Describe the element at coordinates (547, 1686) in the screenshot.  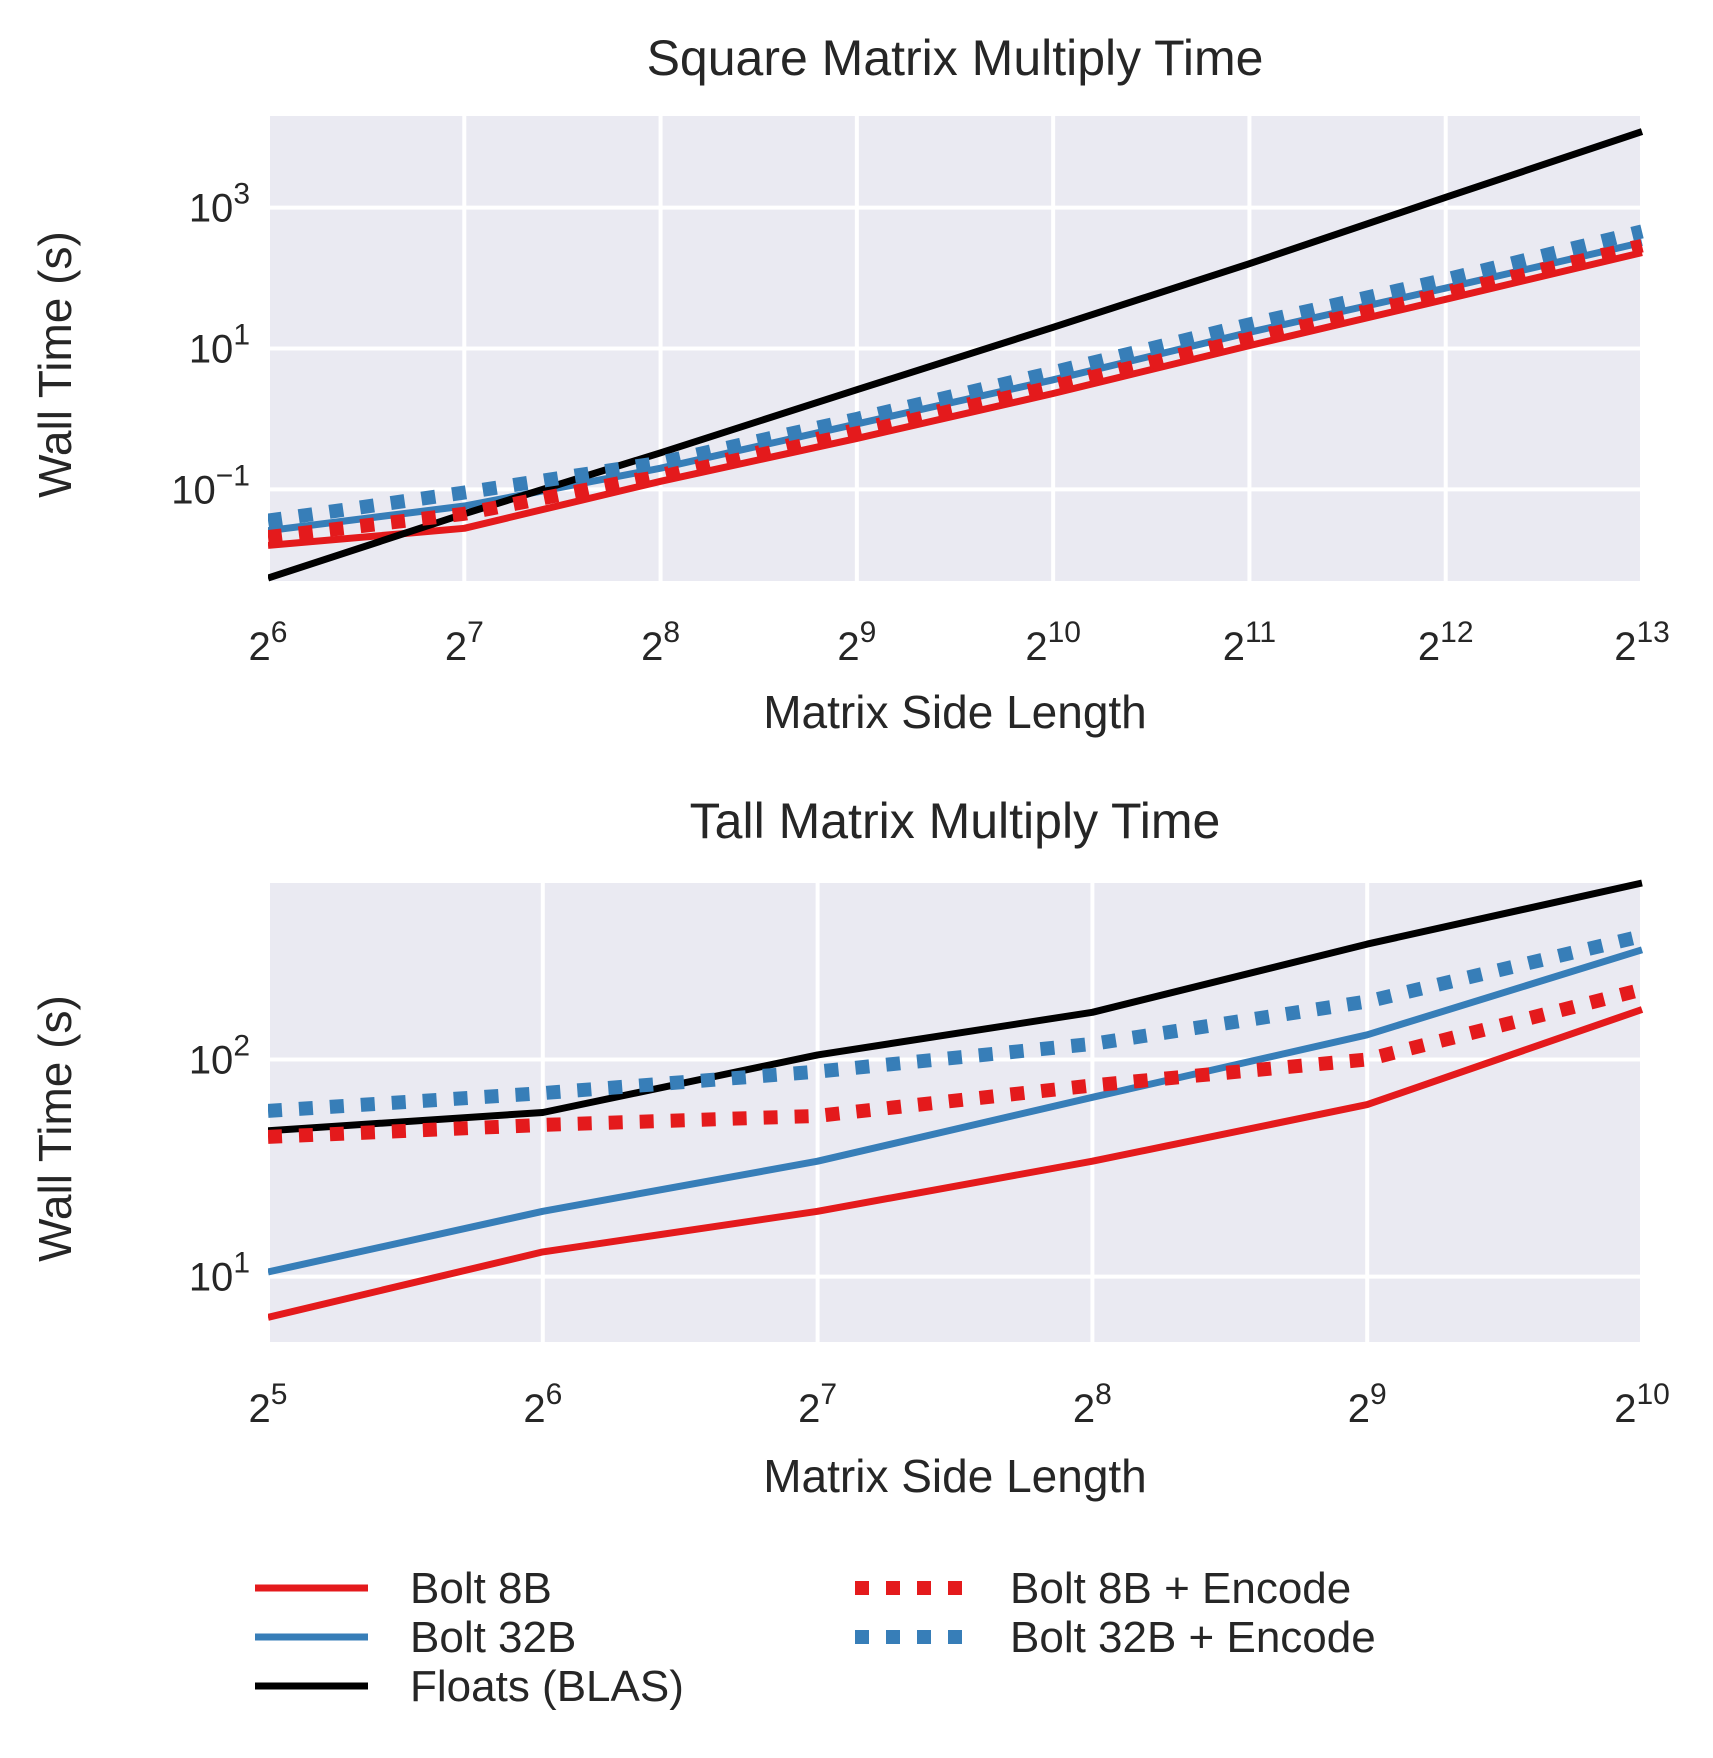
I see `legend-label: Floats (BLAS)` at that location.